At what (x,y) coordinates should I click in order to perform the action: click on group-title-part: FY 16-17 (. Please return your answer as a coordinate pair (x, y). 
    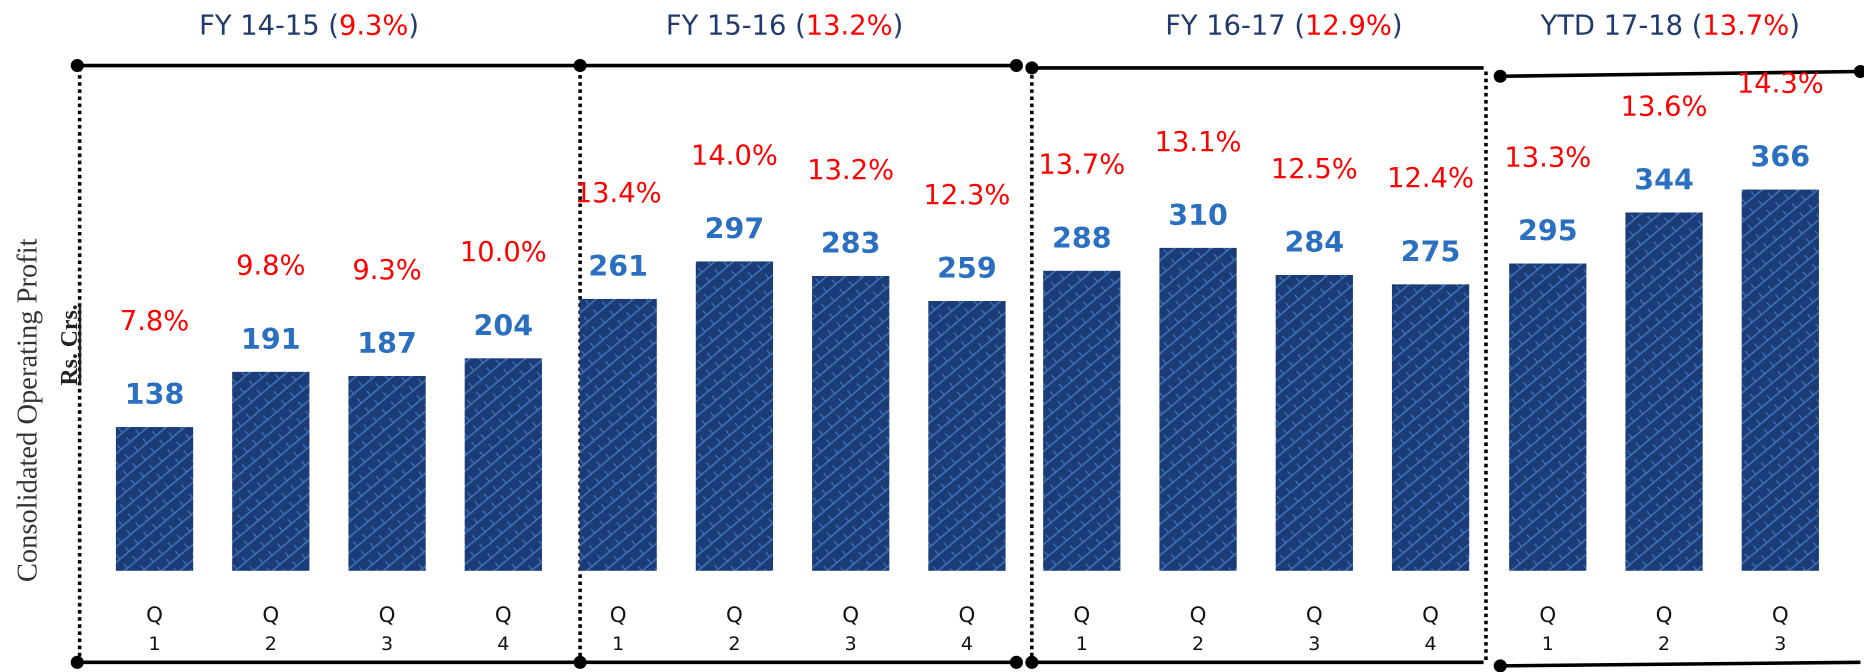
    Looking at the image, I should click on (1235, 25).